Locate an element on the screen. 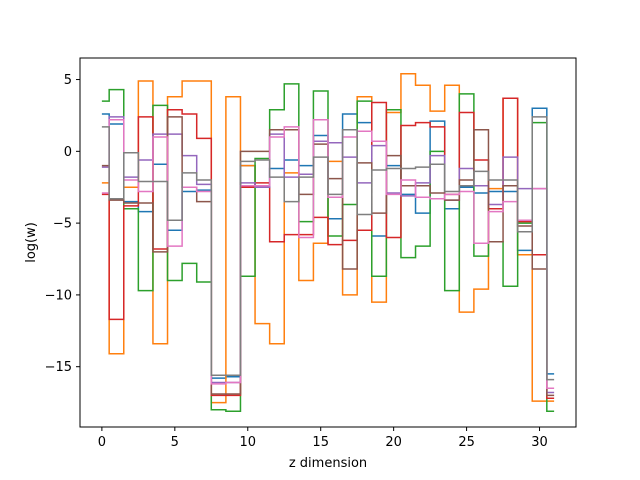 The height and width of the screenshot is (480, 640). x-tick-label: 20 is located at coordinates (393, 442).